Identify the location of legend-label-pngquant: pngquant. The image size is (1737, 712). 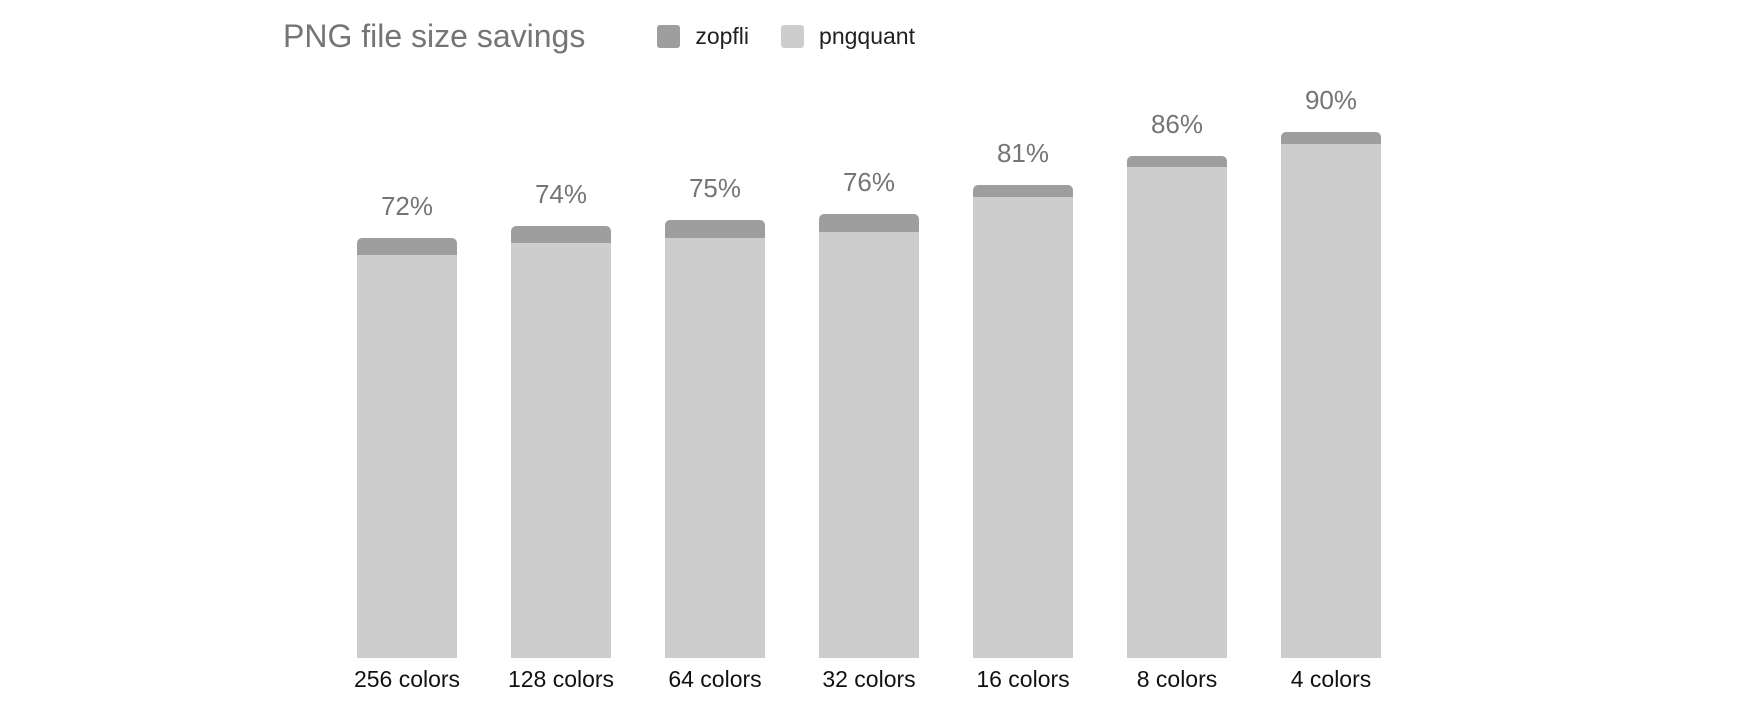
(867, 35).